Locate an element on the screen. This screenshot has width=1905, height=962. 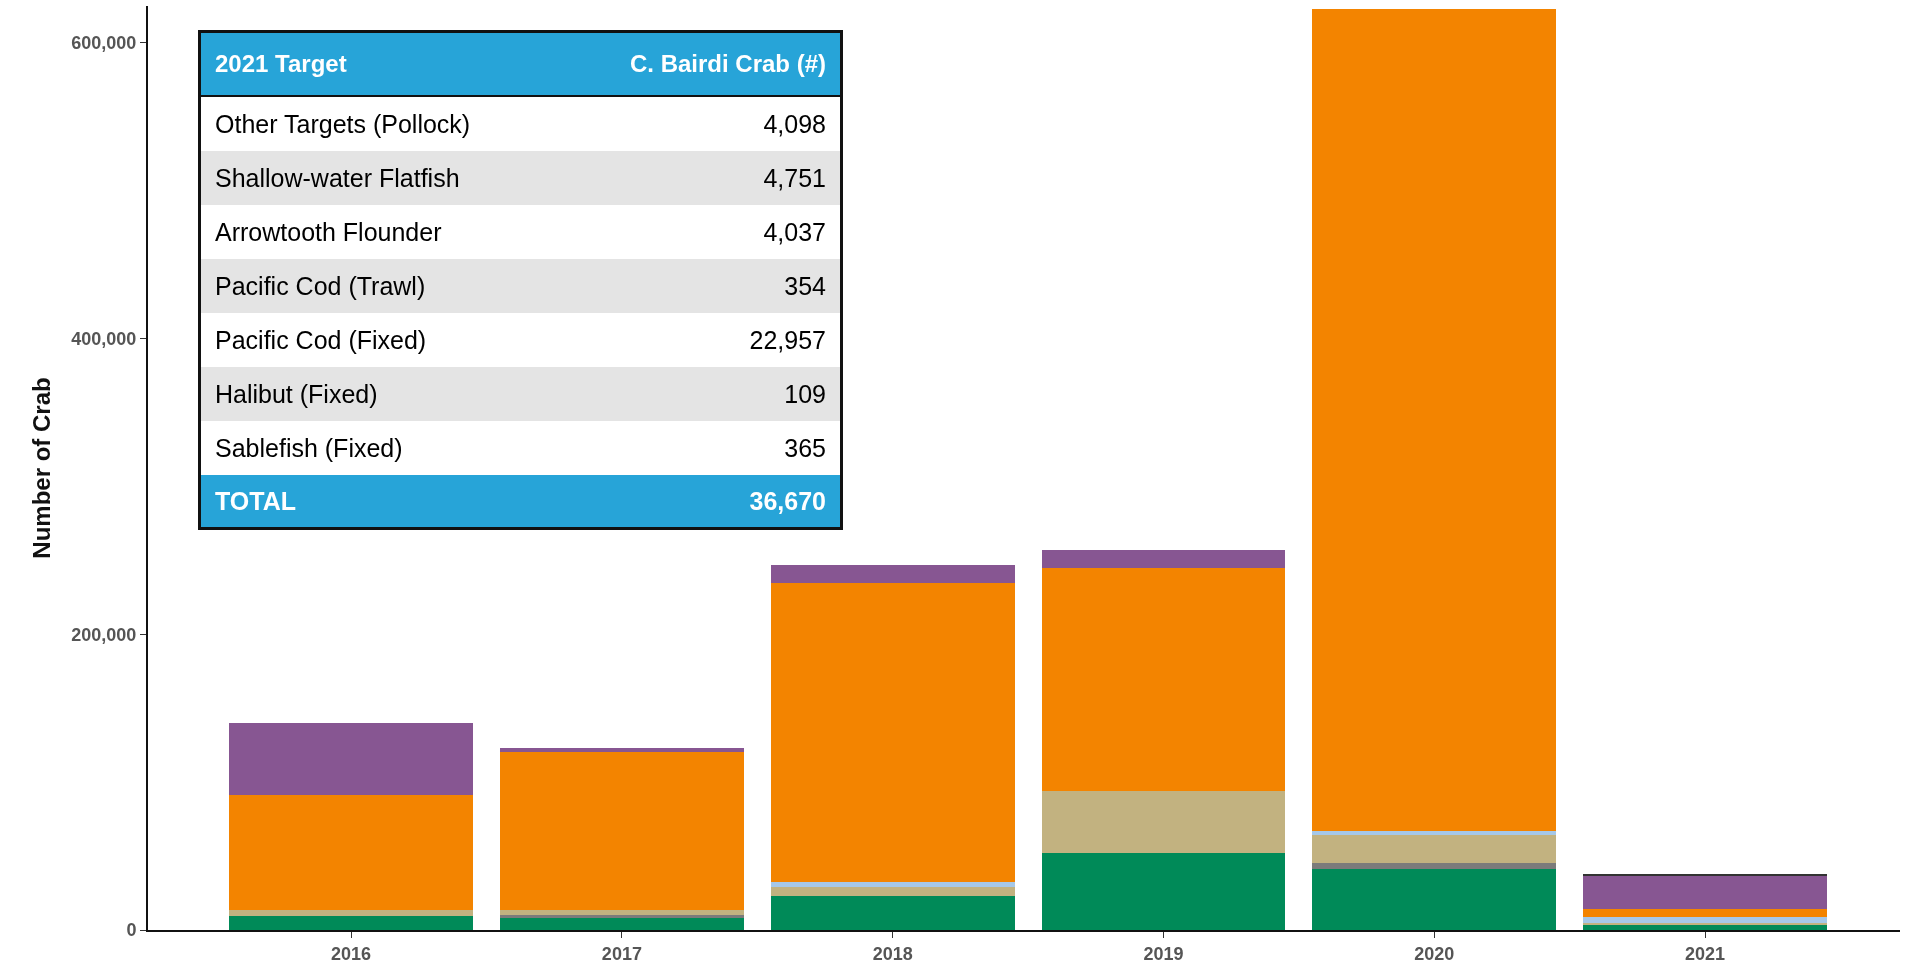
category-label: Halibut (Fixed) is located at coordinates (296, 394).